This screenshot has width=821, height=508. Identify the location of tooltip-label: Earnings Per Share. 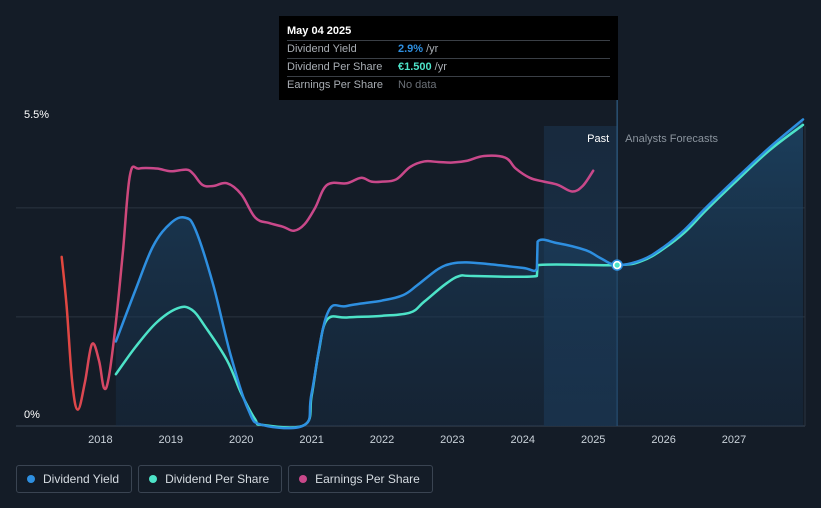
(335, 85).